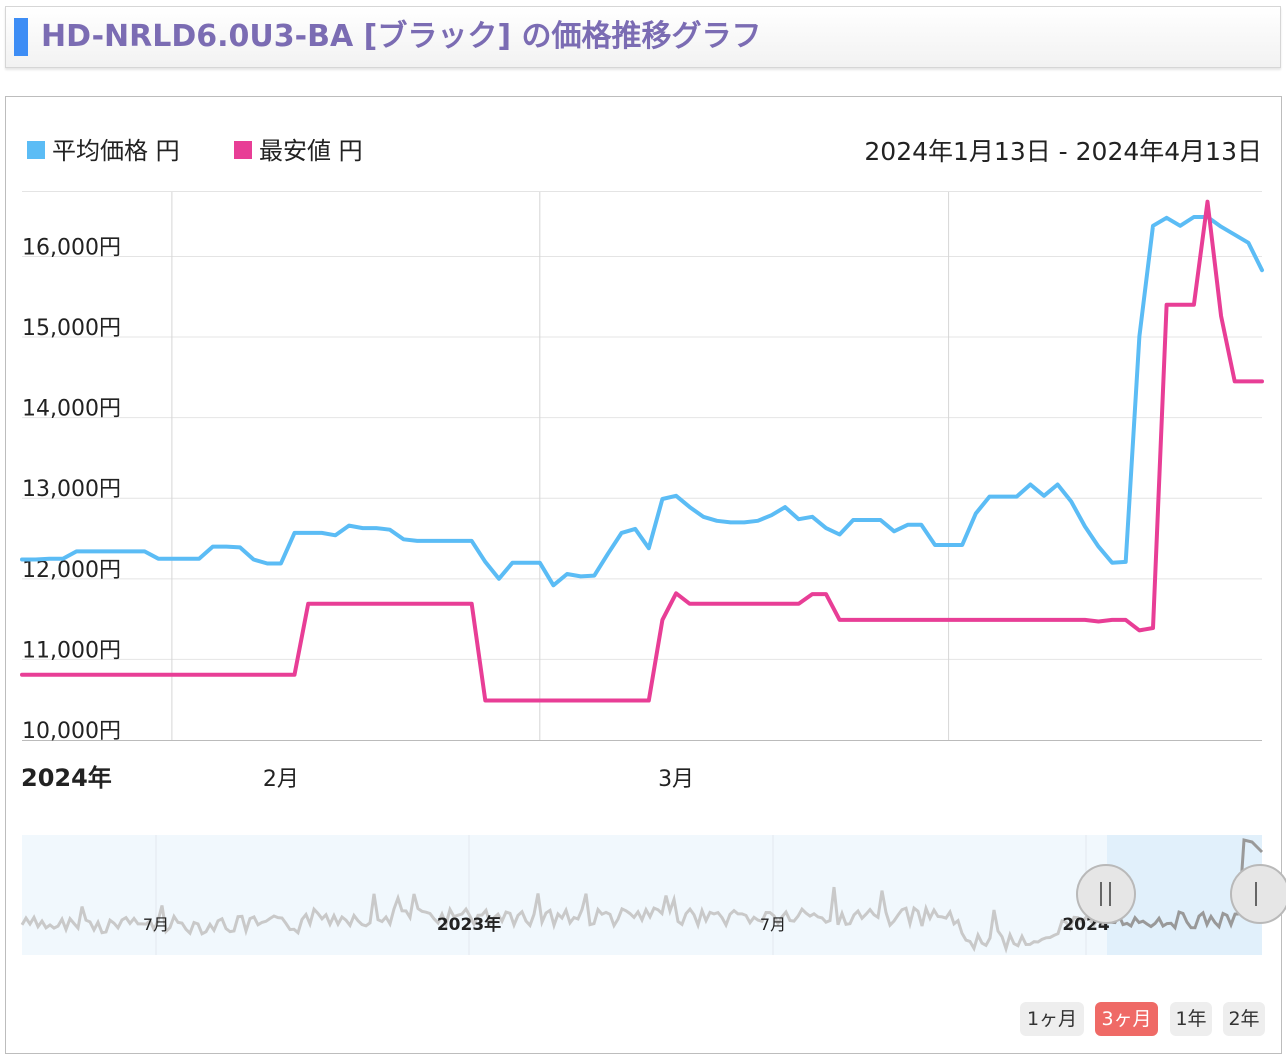 Image resolution: width=1286 pixels, height=1062 pixels. I want to click on y-tick-label: 12,000円, so click(71, 570).